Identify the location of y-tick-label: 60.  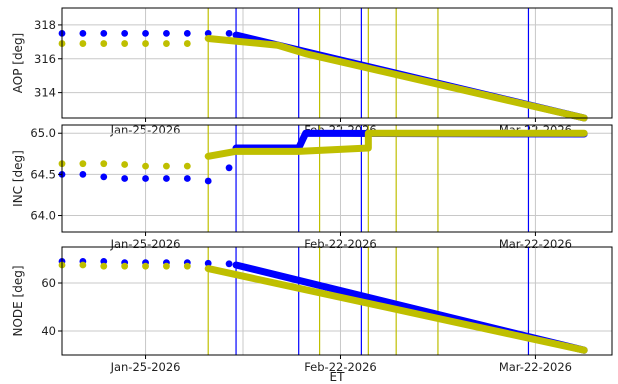
(48, 283).